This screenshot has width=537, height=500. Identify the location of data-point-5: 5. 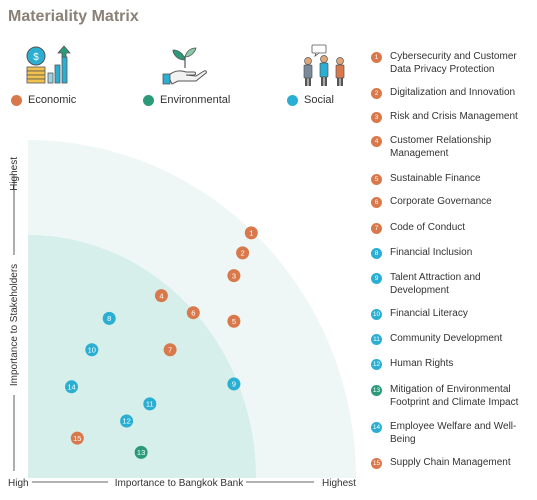
(234, 321).